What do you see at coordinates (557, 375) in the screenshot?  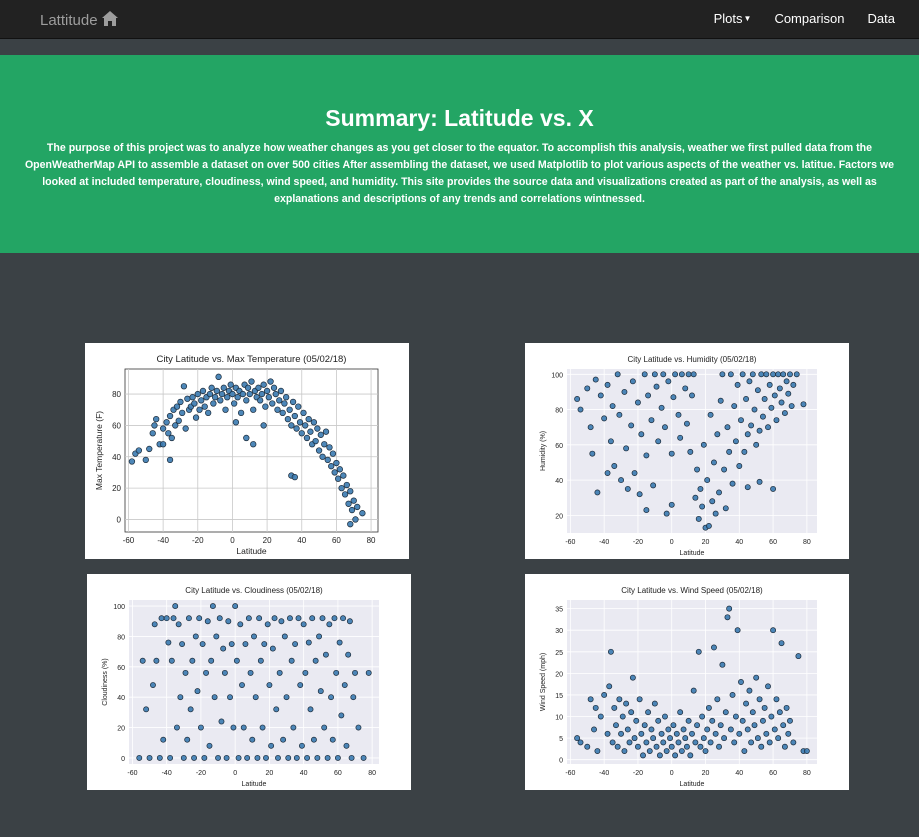 I see `y-tick-label: 100` at bounding box center [557, 375].